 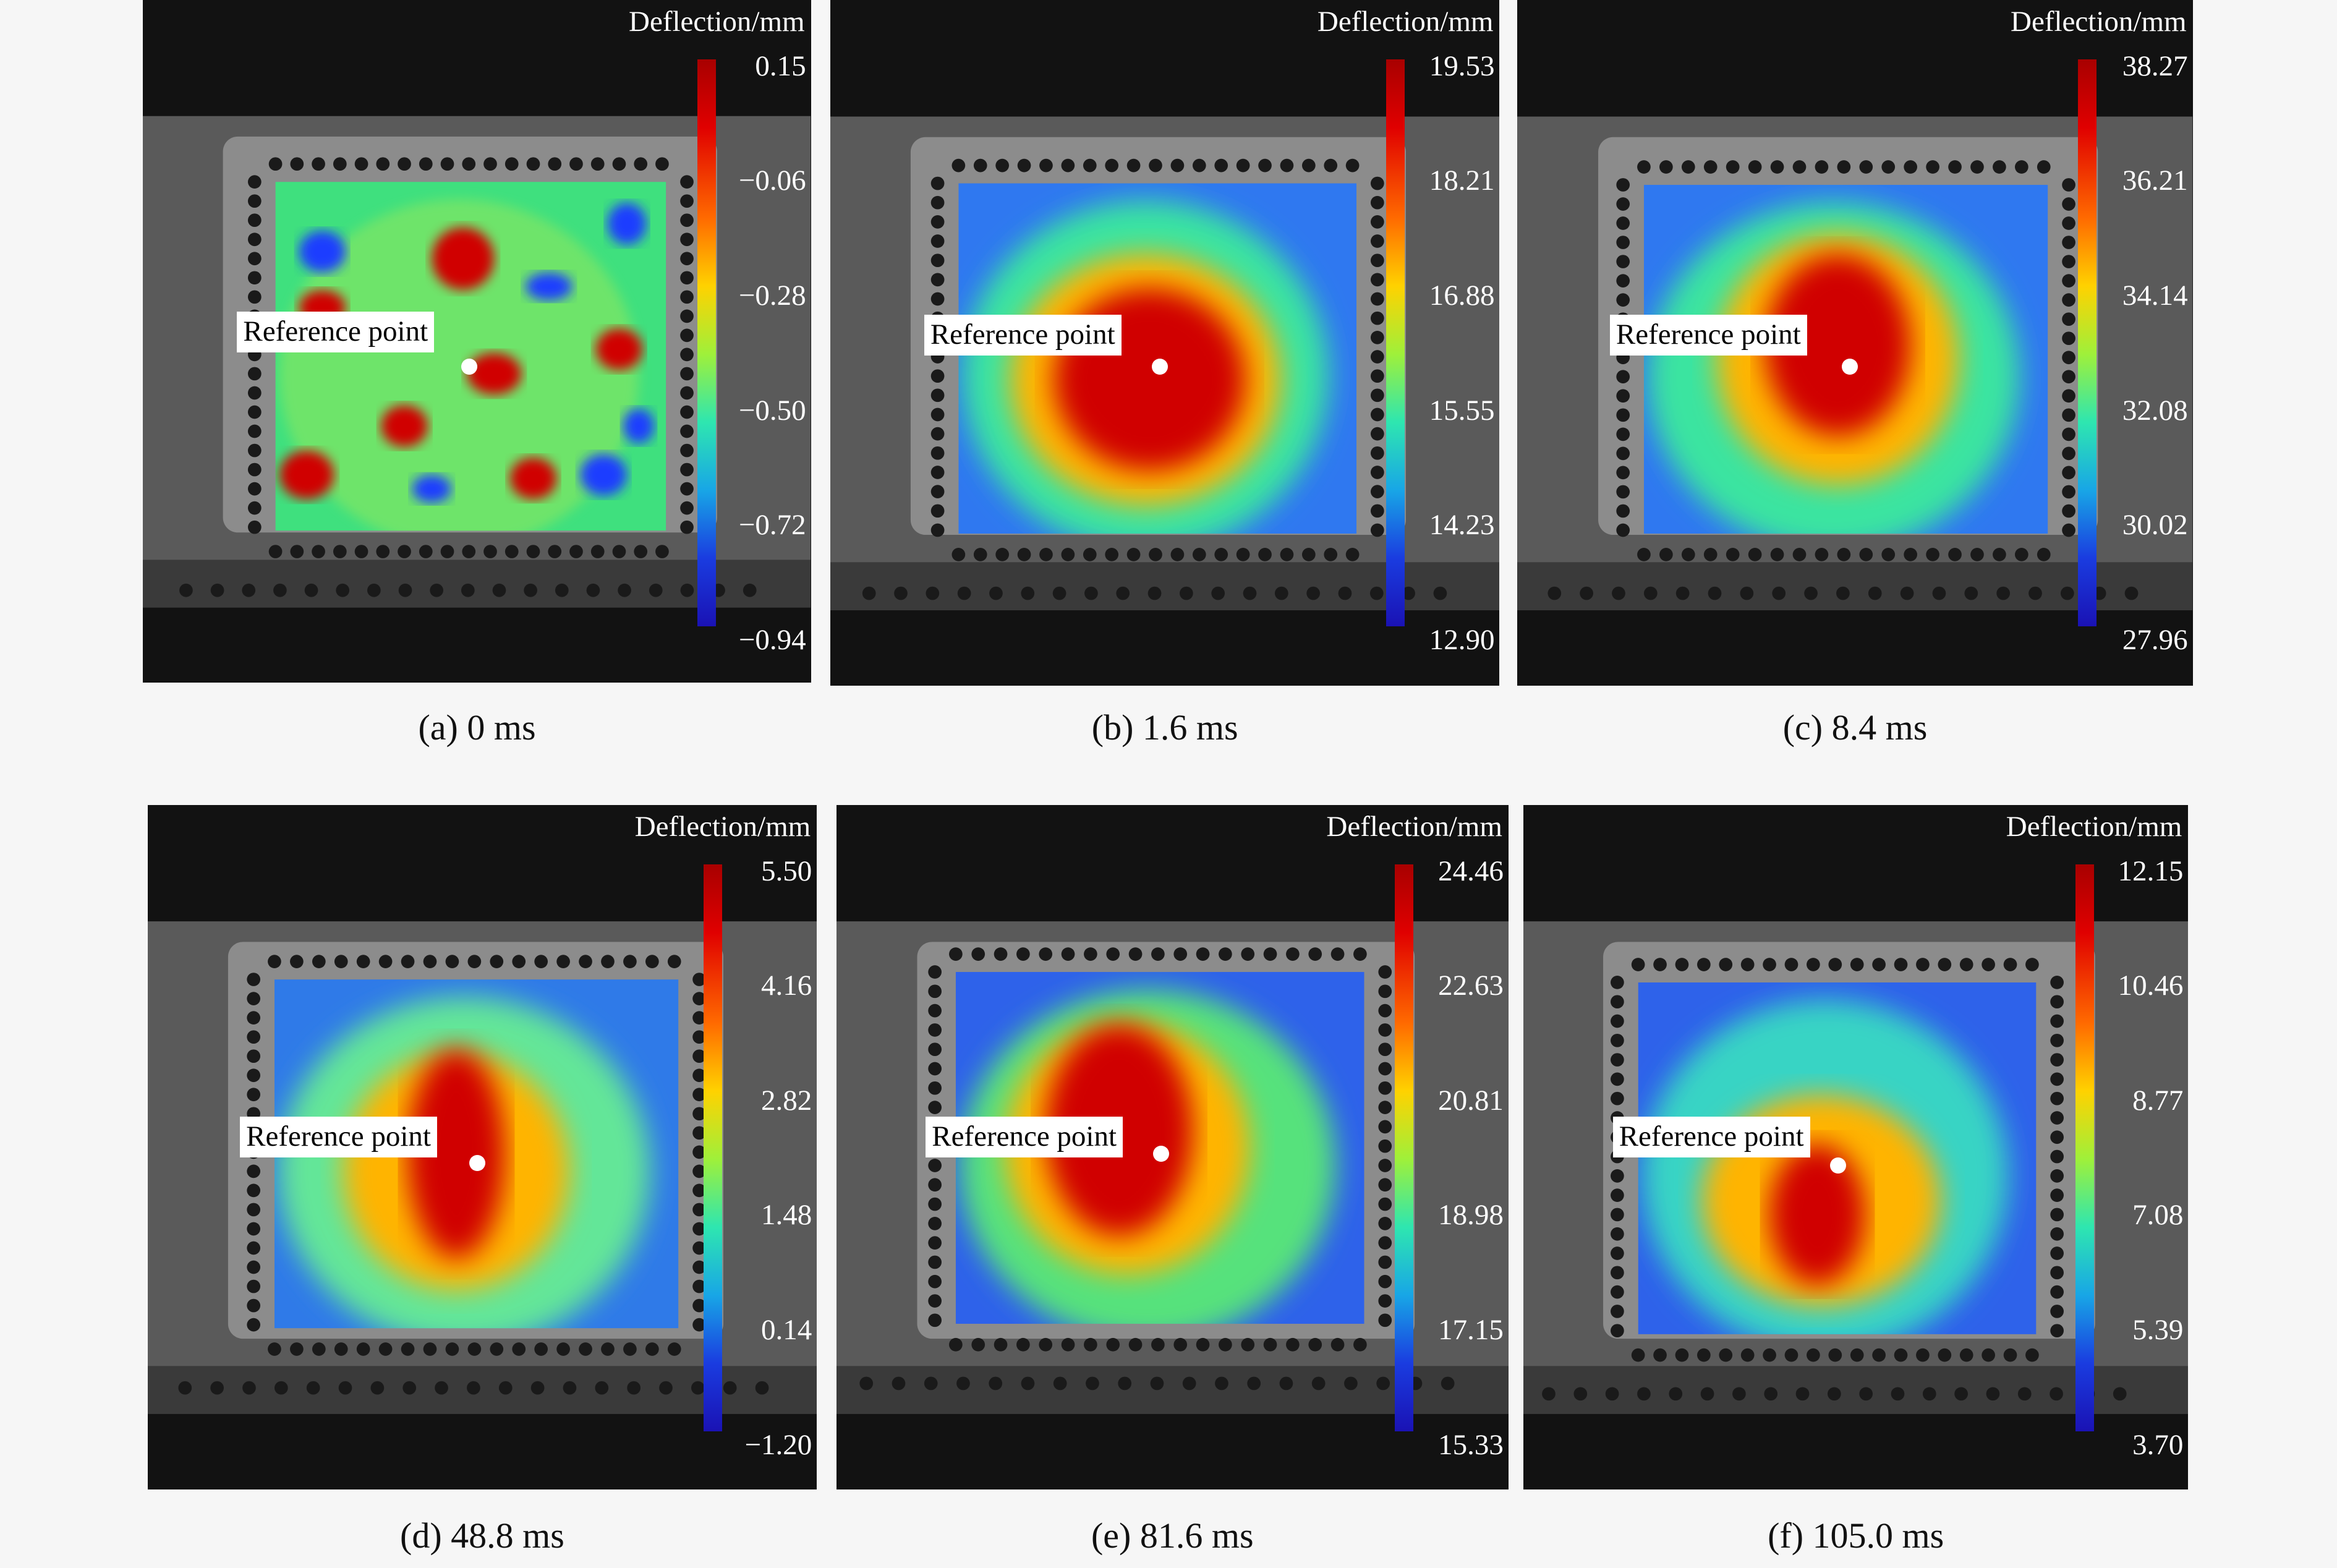 What do you see at coordinates (2151, 871) in the screenshot?
I see `colorbar-tick-label: 12.15` at bounding box center [2151, 871].